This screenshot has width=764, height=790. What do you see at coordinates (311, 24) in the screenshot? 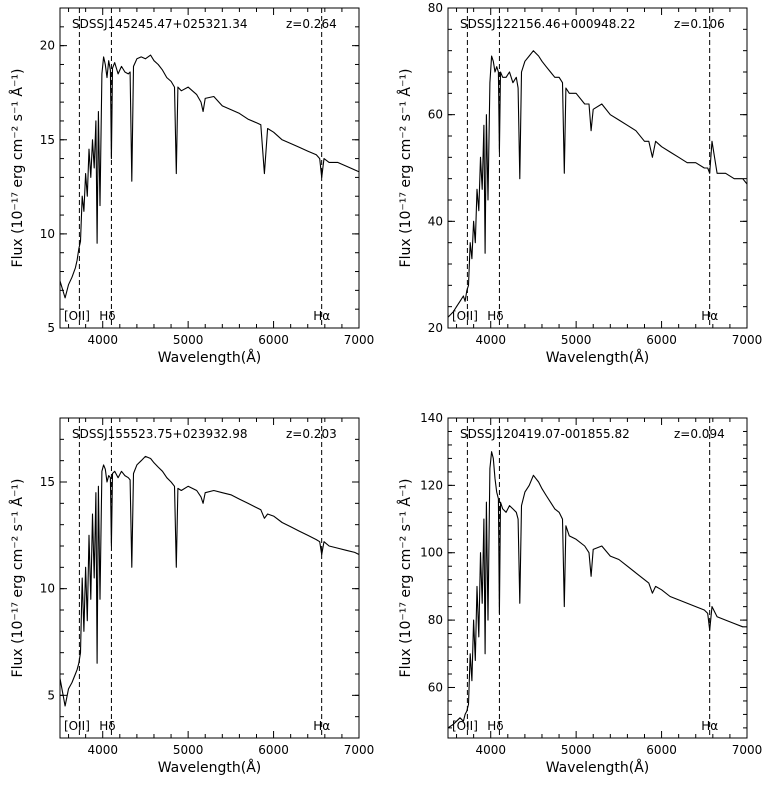
I see `redshift-label: z=0.264` at bounding box center [311, 24].